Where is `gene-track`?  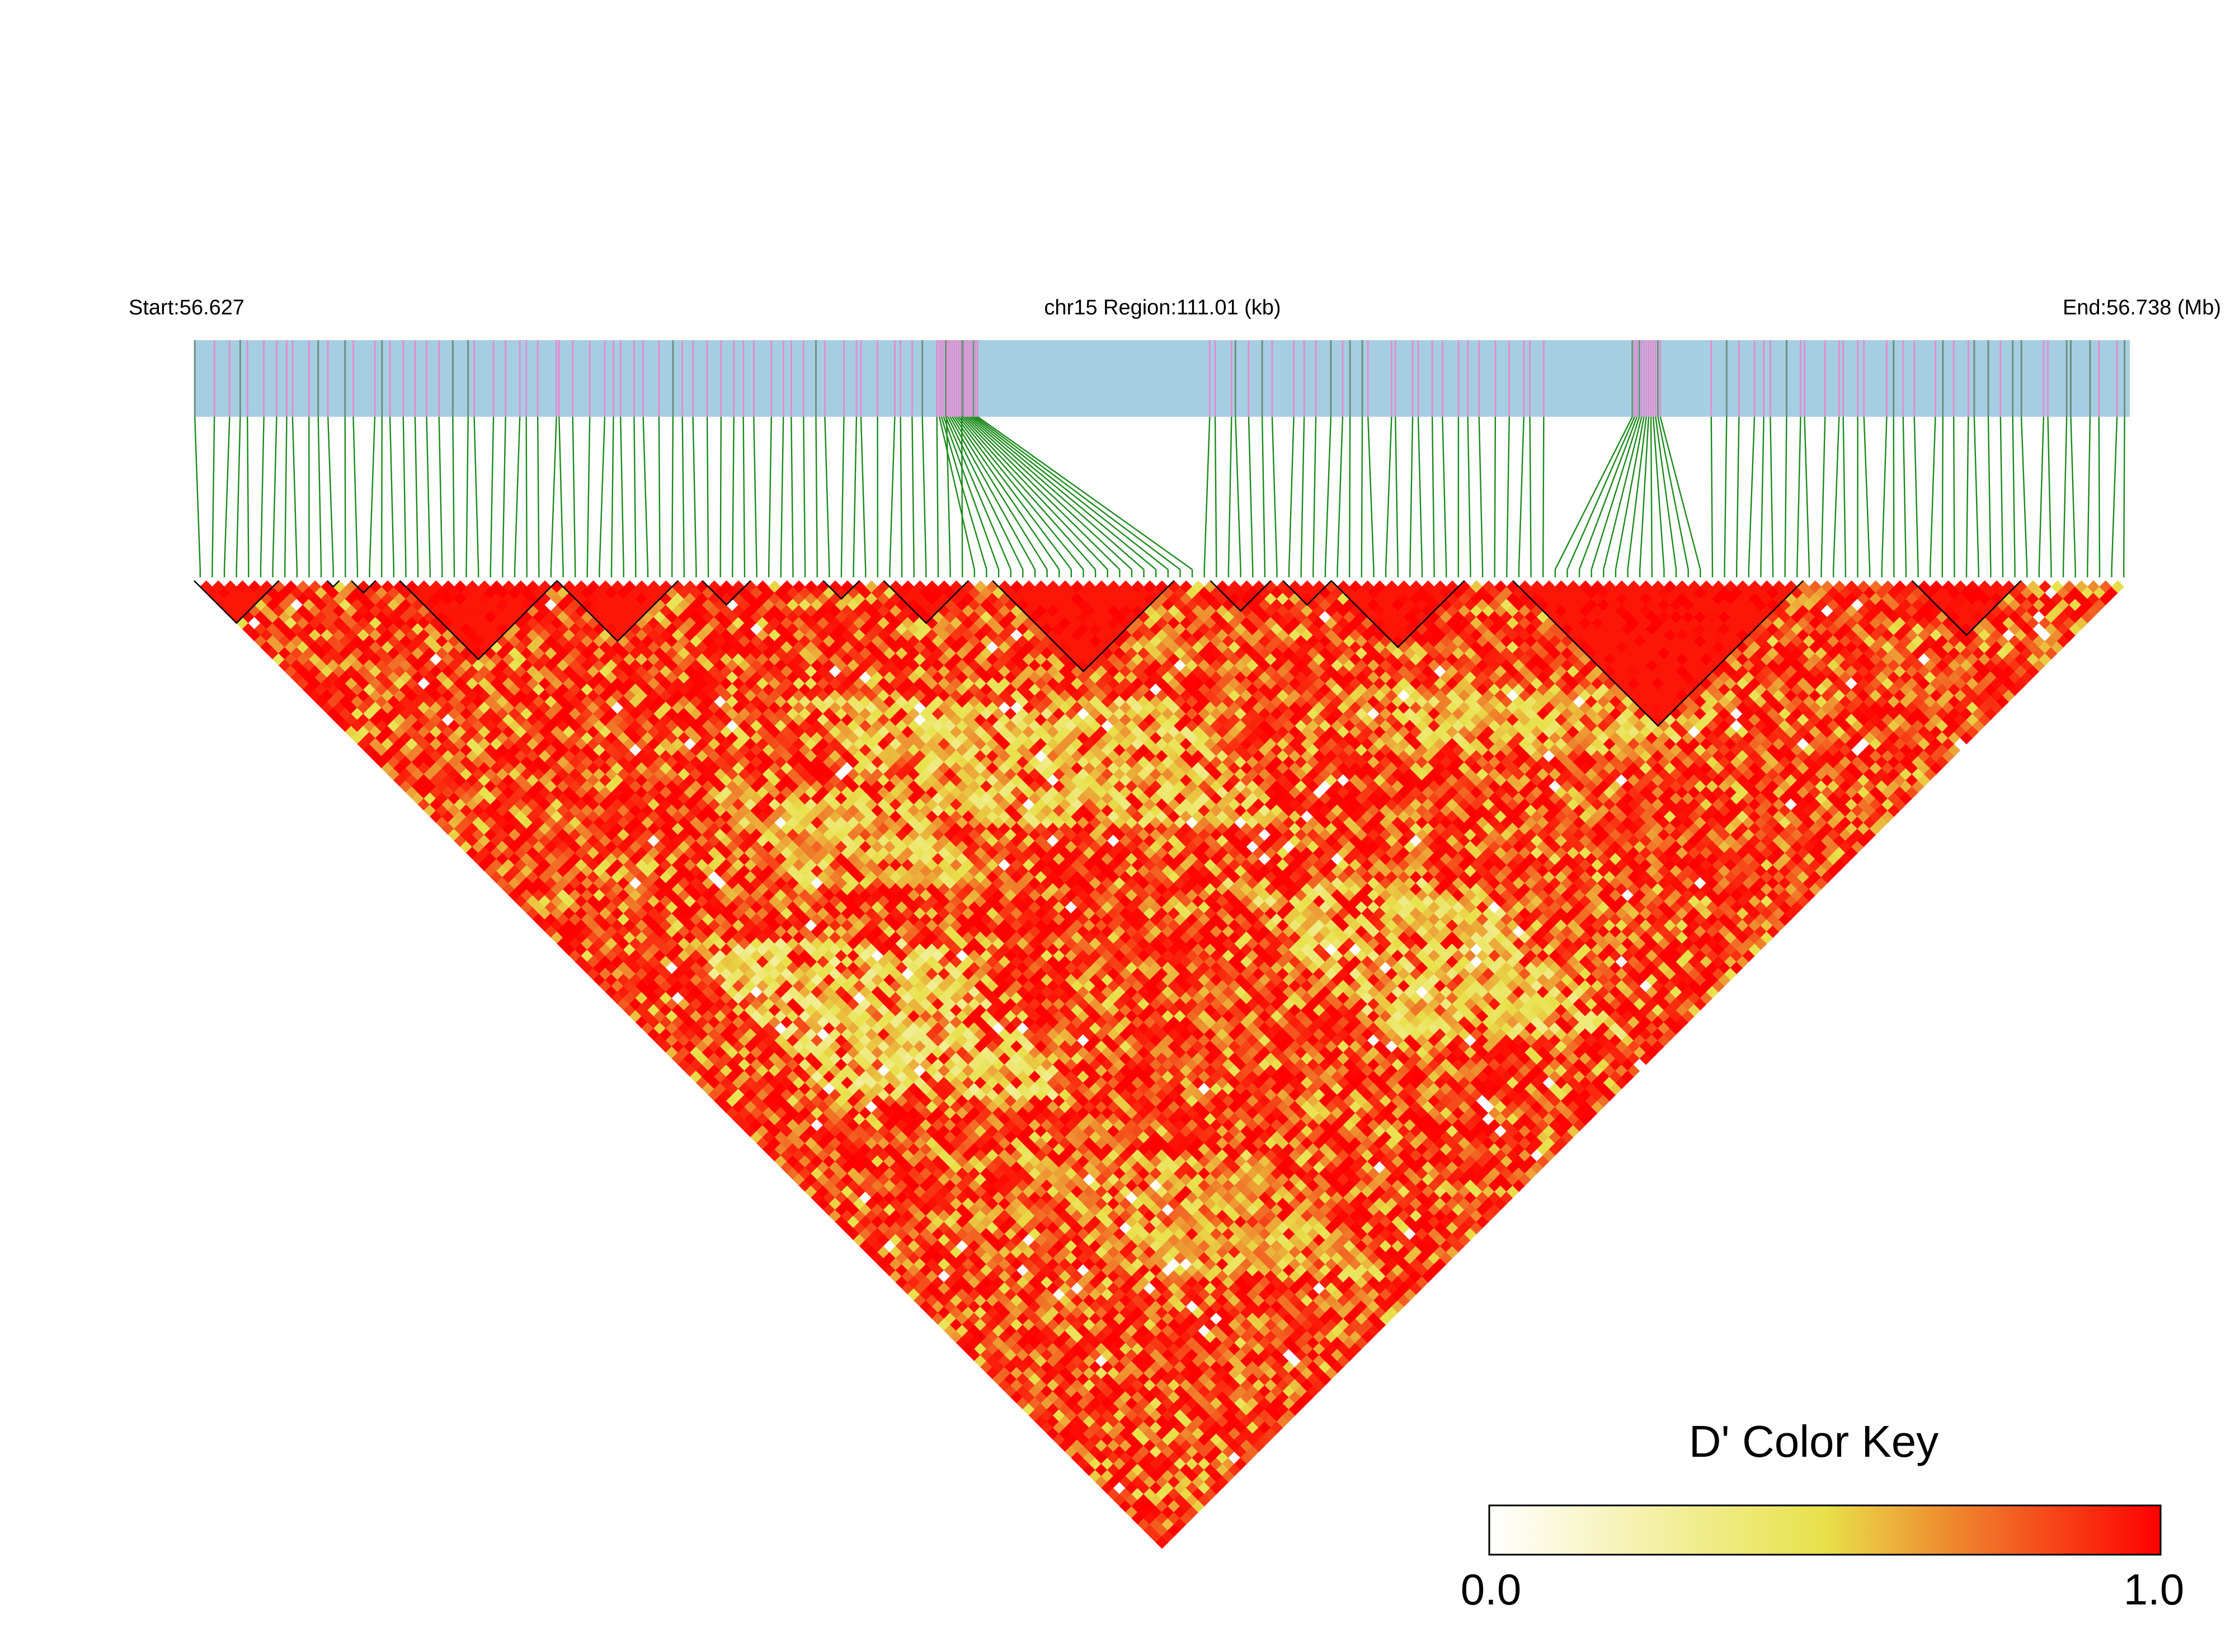 gene-track is located at coordinates (1162, 379).